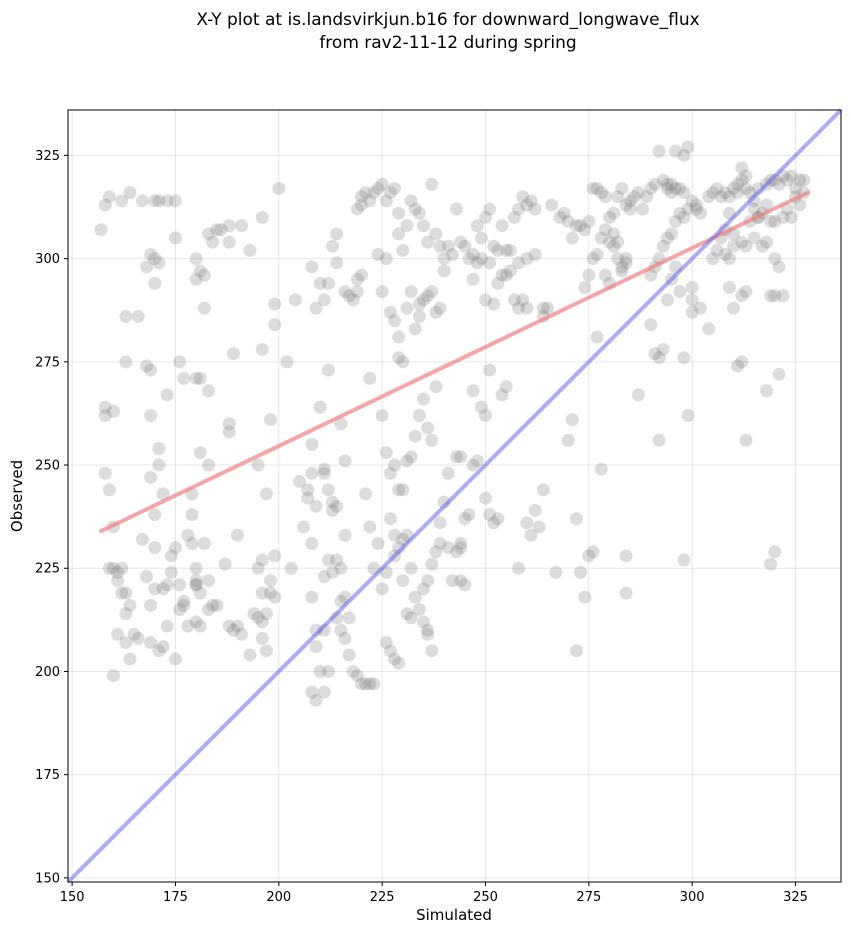 This screenshot has width=851, height=934. Describe the element at coordinates (485, 897) in the screenshot. I see `x-tick-label: 250` at that location.